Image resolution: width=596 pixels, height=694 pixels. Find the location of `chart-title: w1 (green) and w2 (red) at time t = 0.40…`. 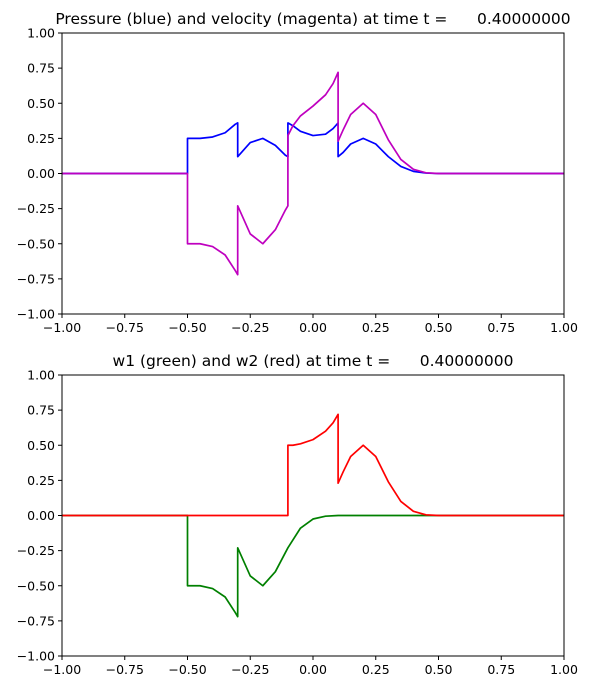

chart-title: w1 (green) and w2 (red) at time t = 0.40… is located at coordinates (313, 361).